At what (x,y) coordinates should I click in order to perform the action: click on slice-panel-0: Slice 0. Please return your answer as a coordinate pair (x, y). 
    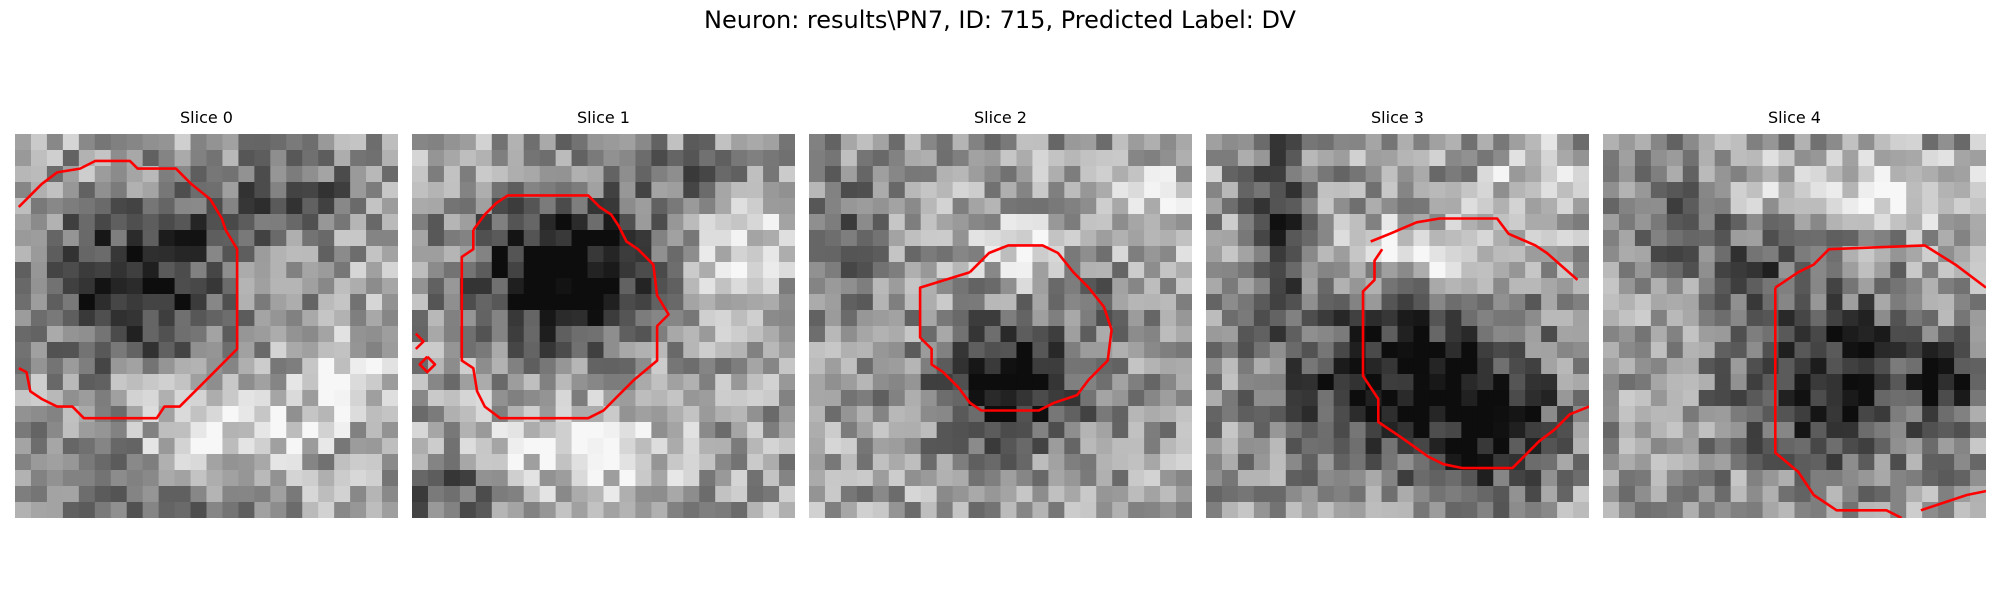
    Looking at the image, I should click on (206, 313).